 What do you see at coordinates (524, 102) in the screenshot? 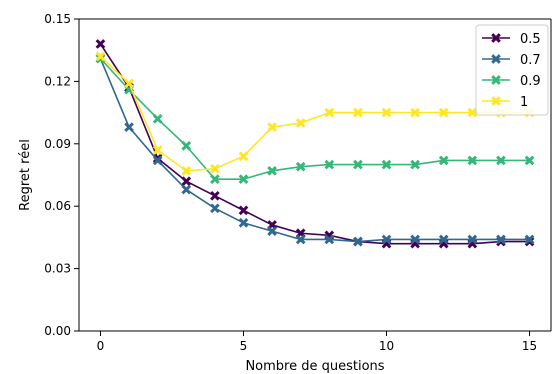
I see `legend-label: 1` at bounding box center [524, 102].